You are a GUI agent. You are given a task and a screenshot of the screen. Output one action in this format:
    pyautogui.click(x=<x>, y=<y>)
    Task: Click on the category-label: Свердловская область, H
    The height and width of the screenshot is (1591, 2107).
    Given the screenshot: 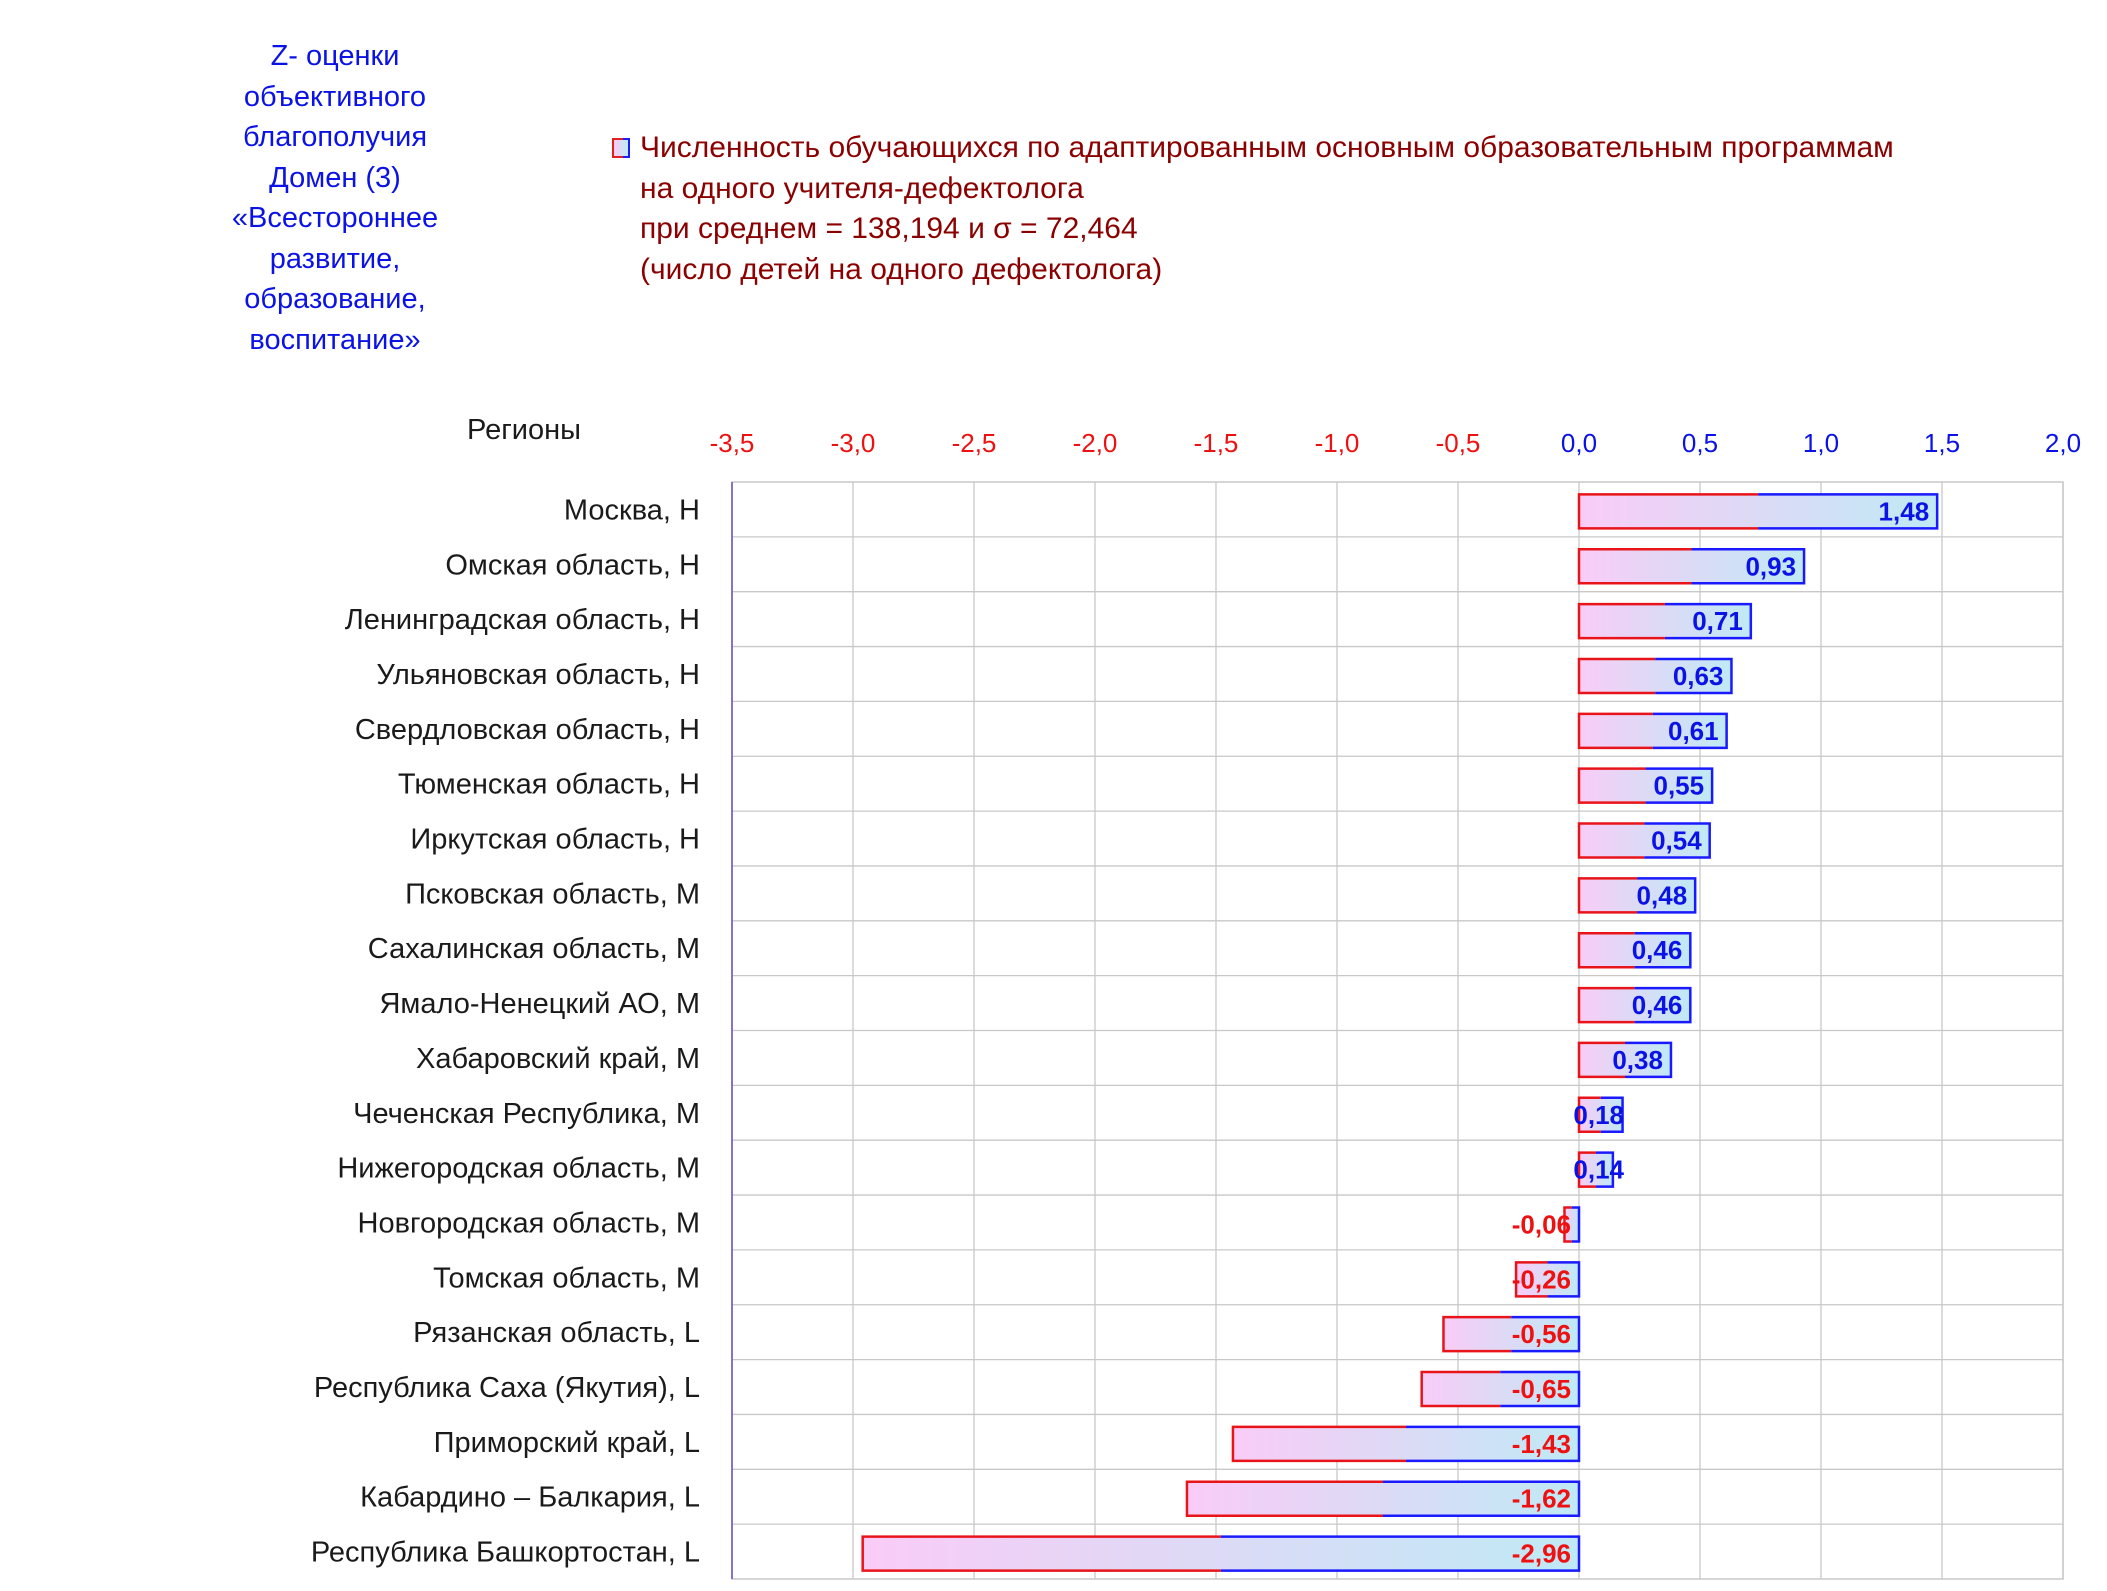 What is the action you would take?
    pyautogui.click(x=527, y=730)
    